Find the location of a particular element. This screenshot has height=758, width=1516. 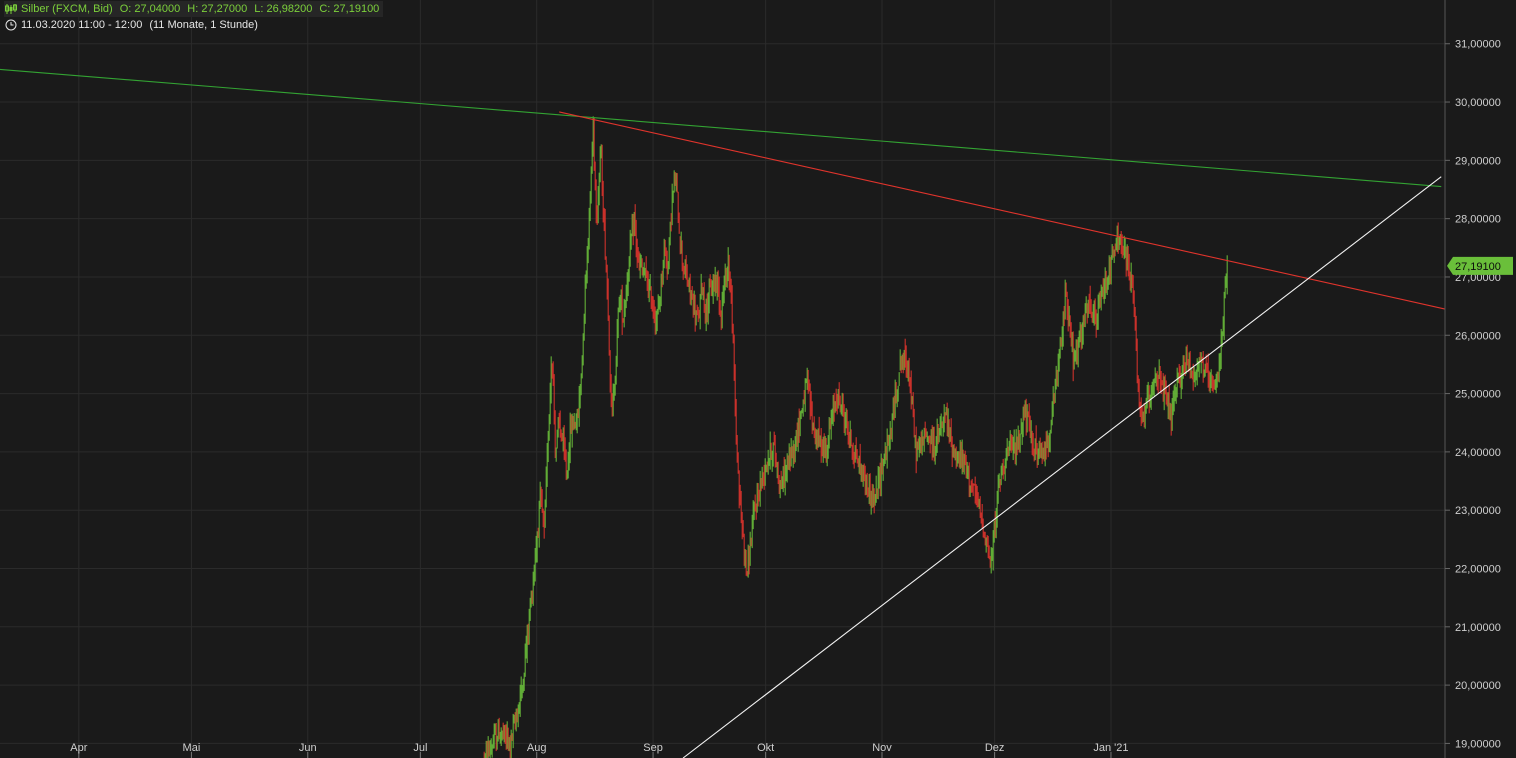

y-tick-label: 28,00000 is located at coordinates (1478, 220).